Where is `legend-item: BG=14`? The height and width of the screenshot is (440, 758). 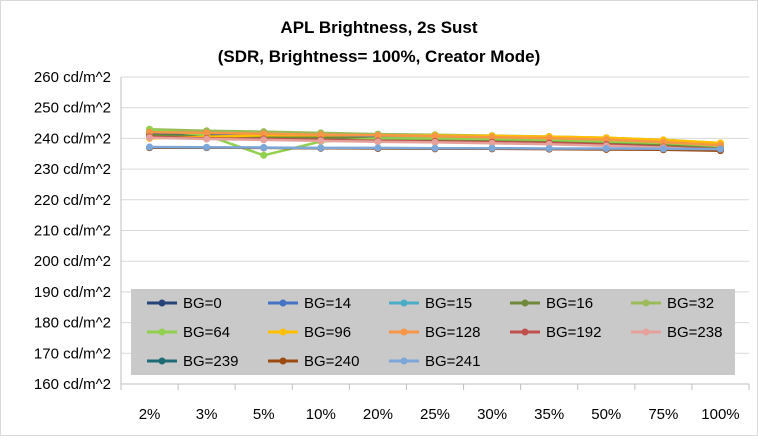
legend-item: BG=14 is located at coordinates (309, 303).